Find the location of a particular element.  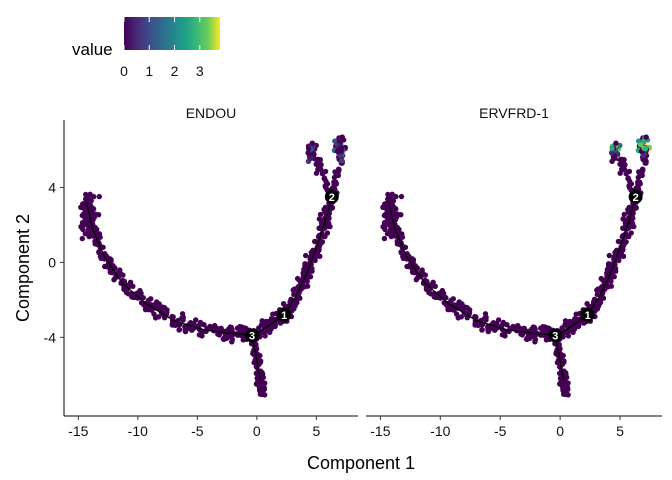

branch-node-label: 3 is located at coordinates (555, 336).